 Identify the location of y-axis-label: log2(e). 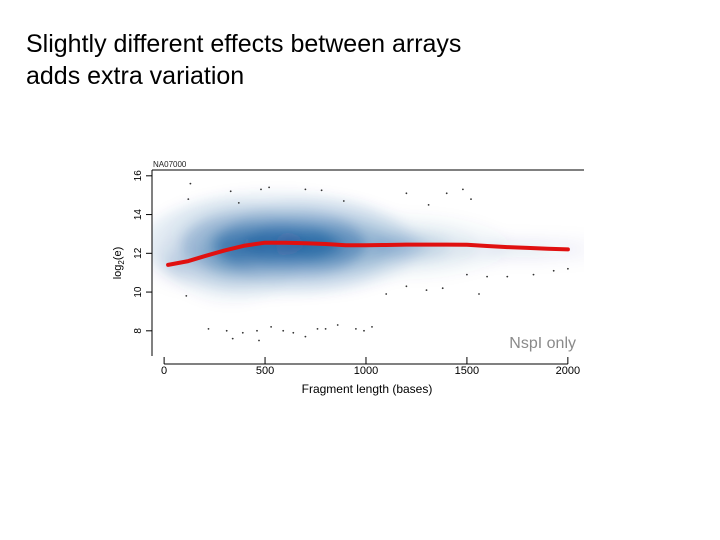
(119, 263).